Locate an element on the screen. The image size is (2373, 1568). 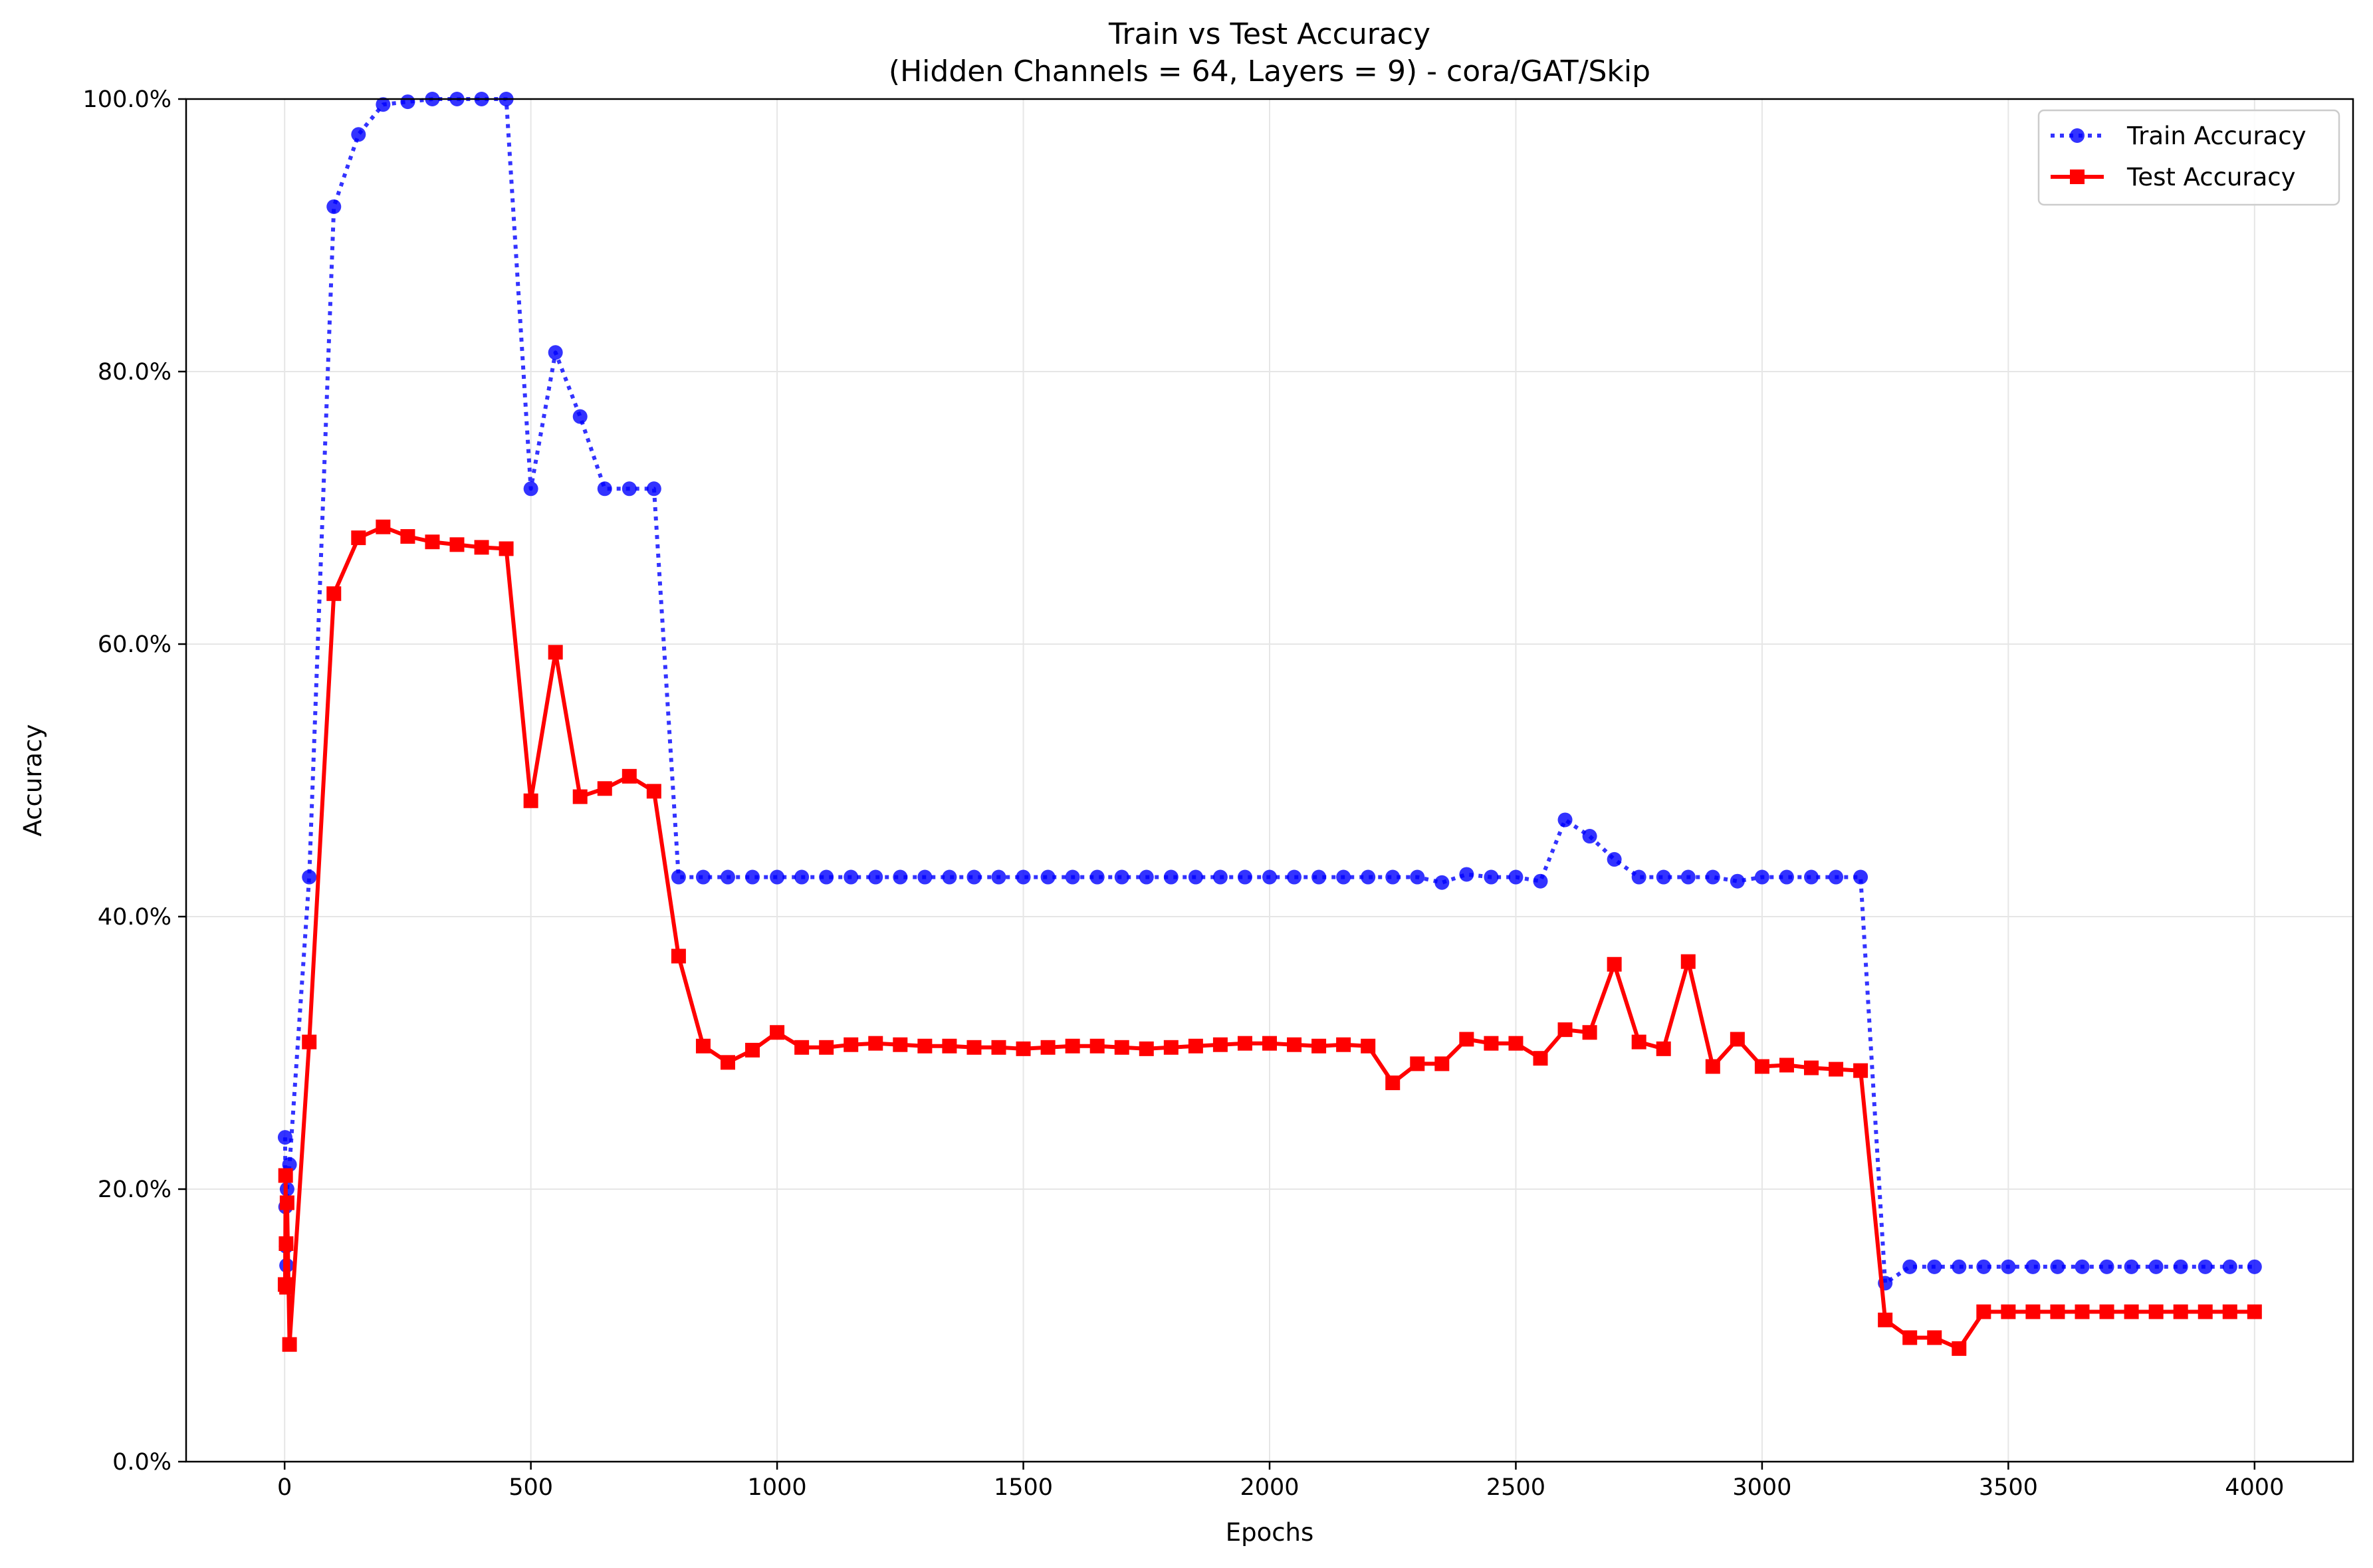
legend-train-label: Train Accuracy is located at coordinates (2216, 136).